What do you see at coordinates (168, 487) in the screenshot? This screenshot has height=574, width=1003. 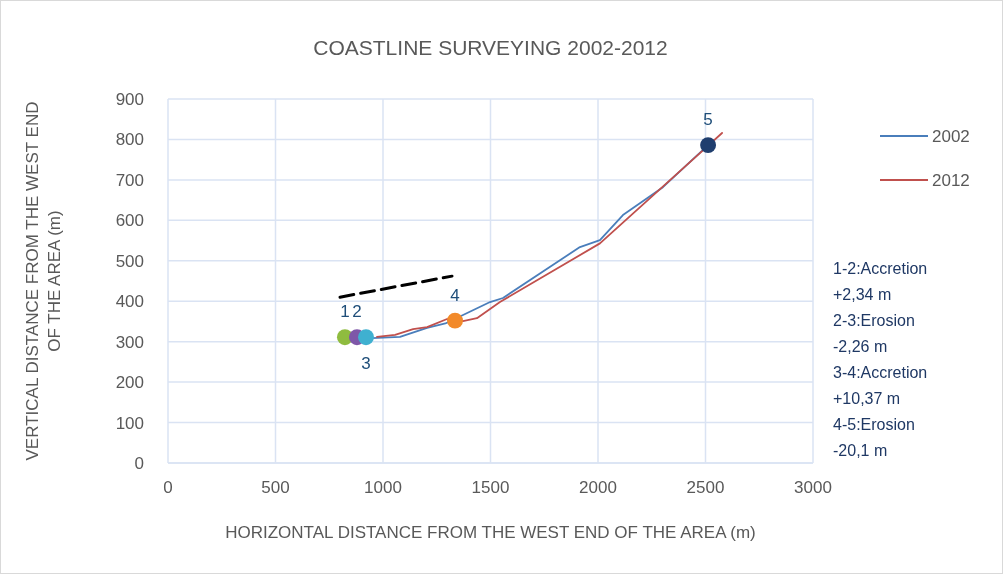 I see `x-tick-label: 0` at bounding box center [168, 487].